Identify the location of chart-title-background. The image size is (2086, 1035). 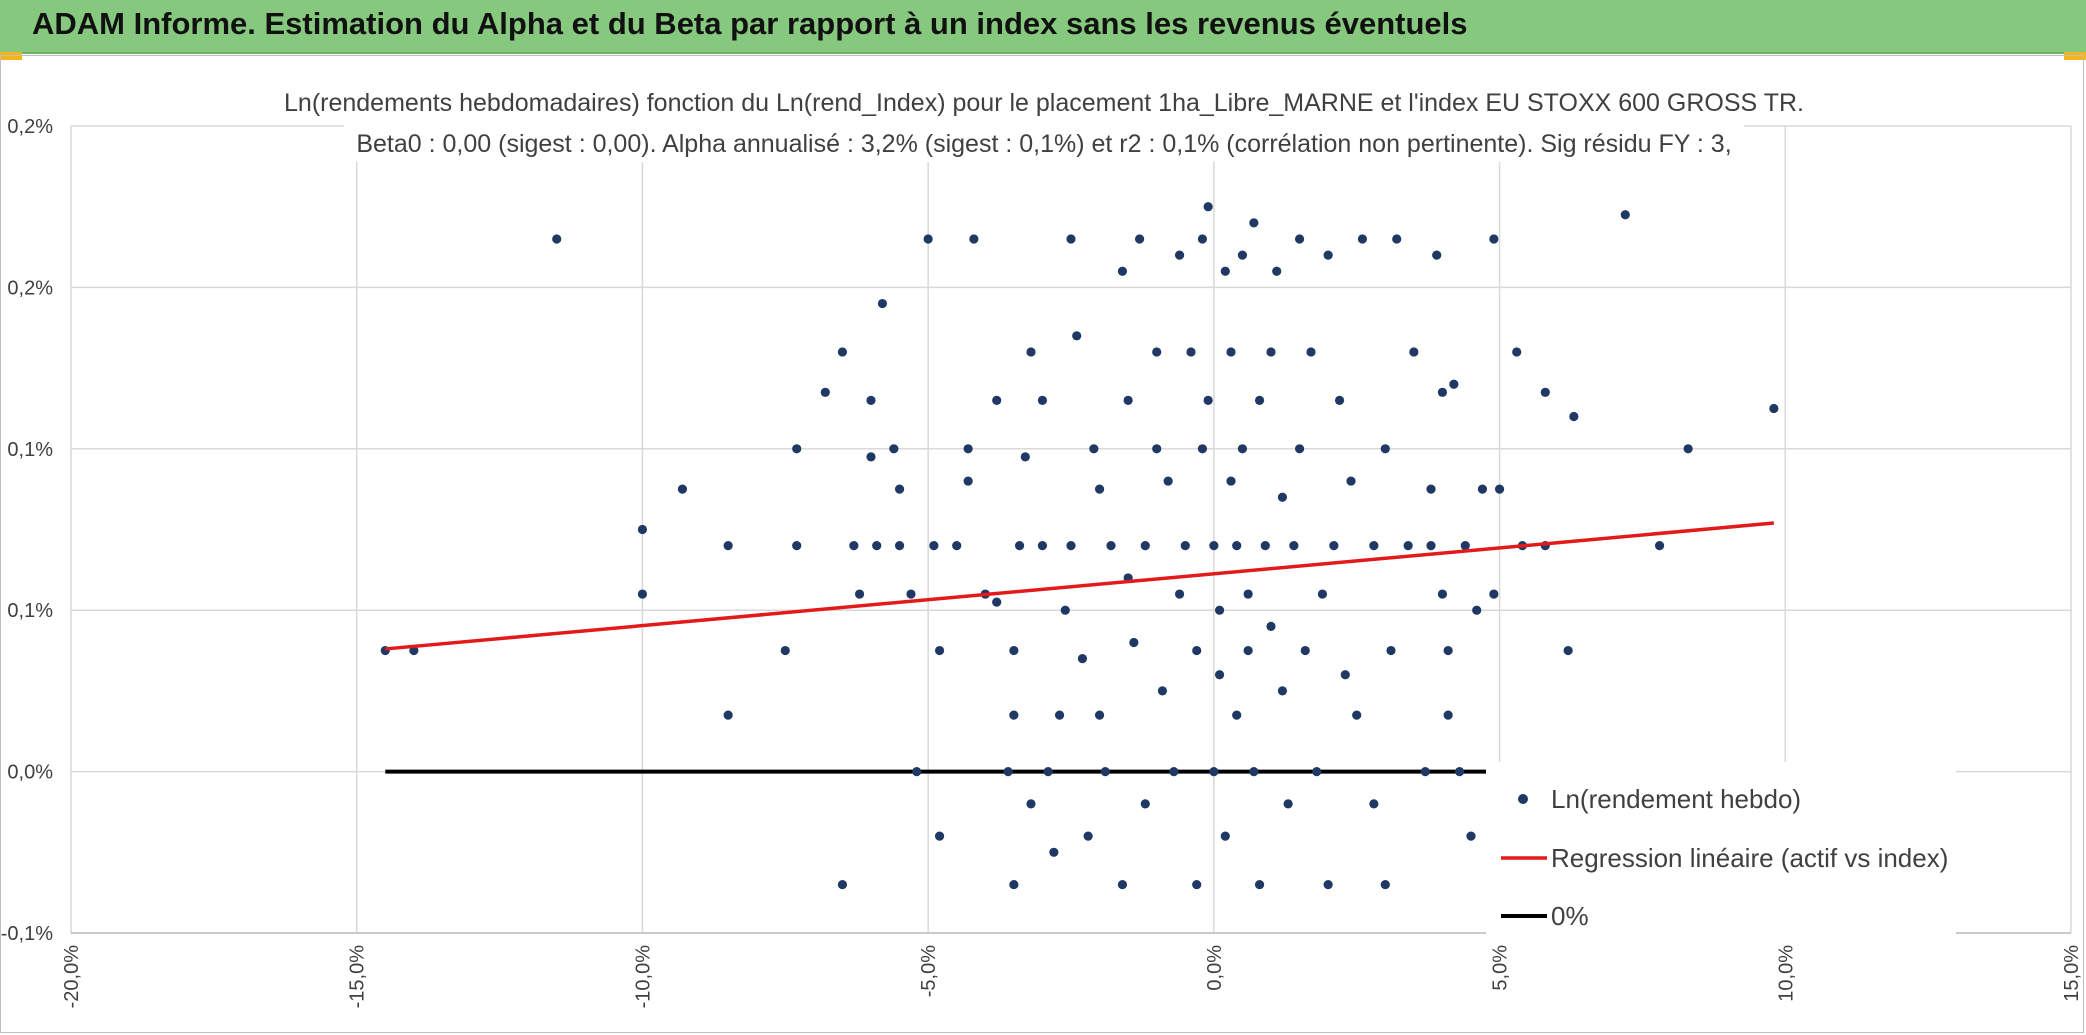
(1044, 102).